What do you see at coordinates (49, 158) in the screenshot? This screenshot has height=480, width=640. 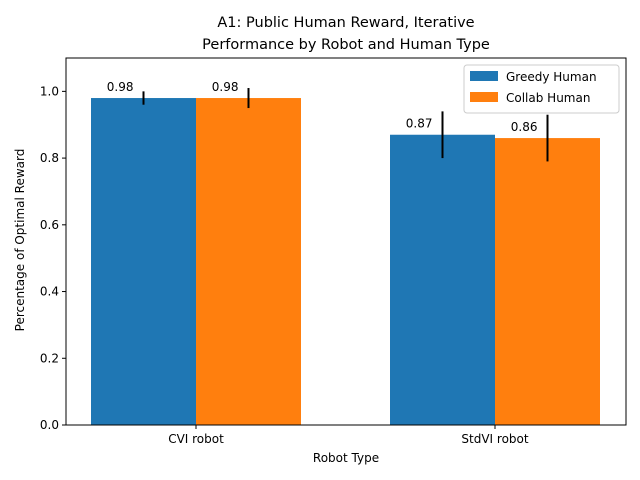 I see `y-tick-label: 0.8` at bounding box center [49, 158].